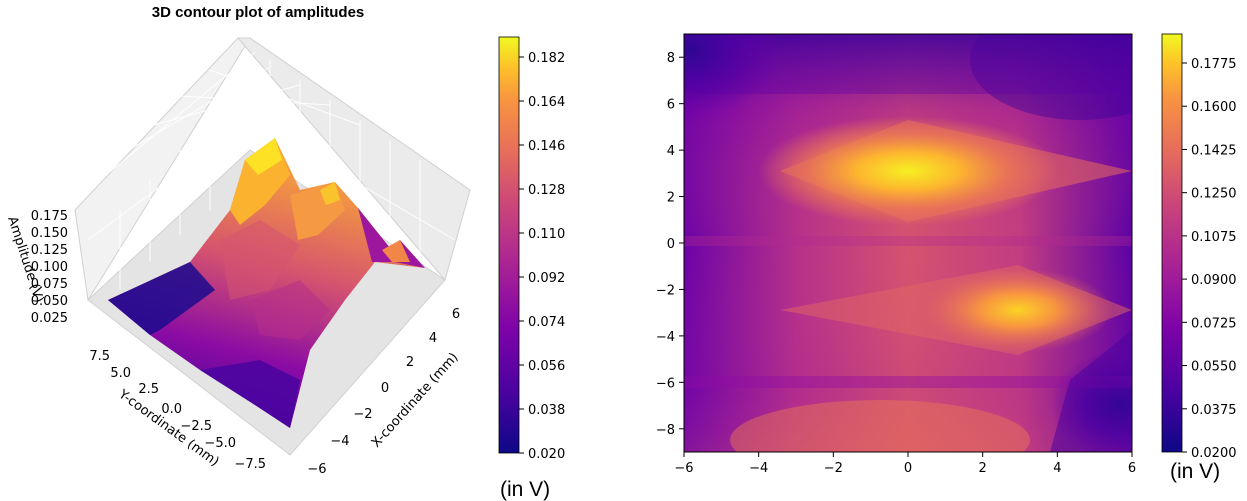 The height and width of the screenshot is (501, 1247). I want to click on xaxis-ticks-3d: −6 −4 −2 0 2 4 6, so click(383, 392).